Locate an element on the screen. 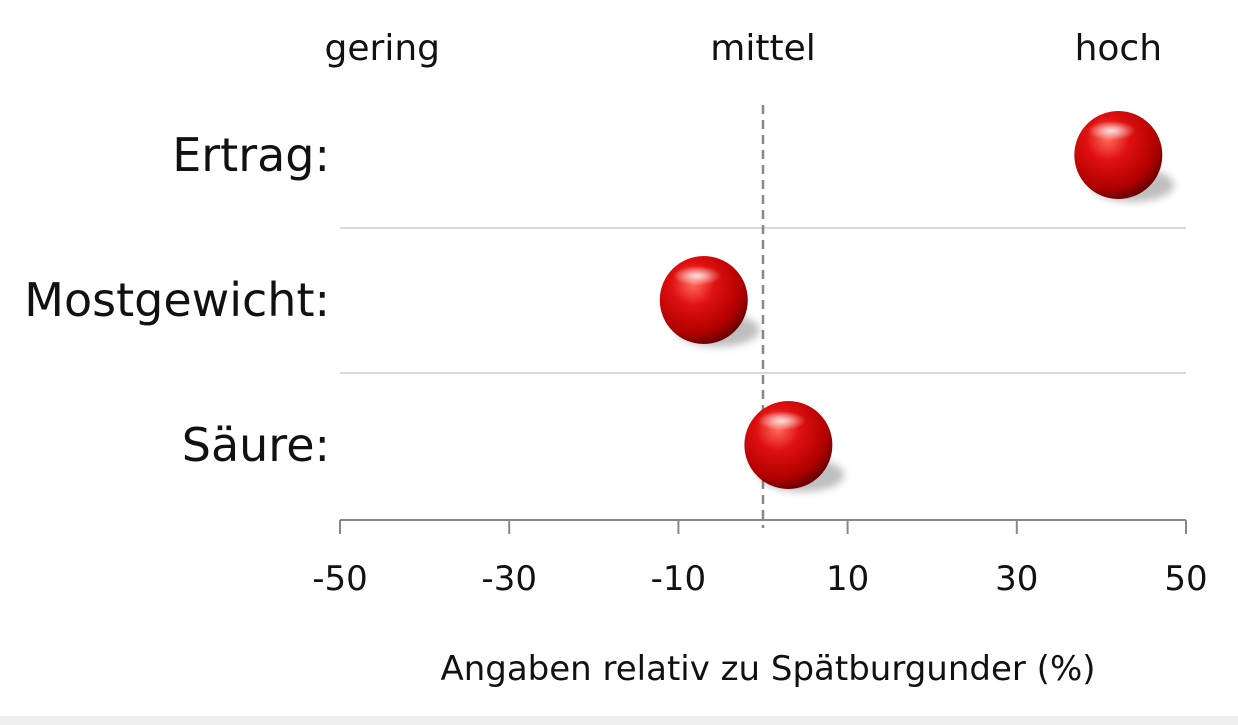  x-tick-label-5: 30 is located at coordinates (1016, 579).